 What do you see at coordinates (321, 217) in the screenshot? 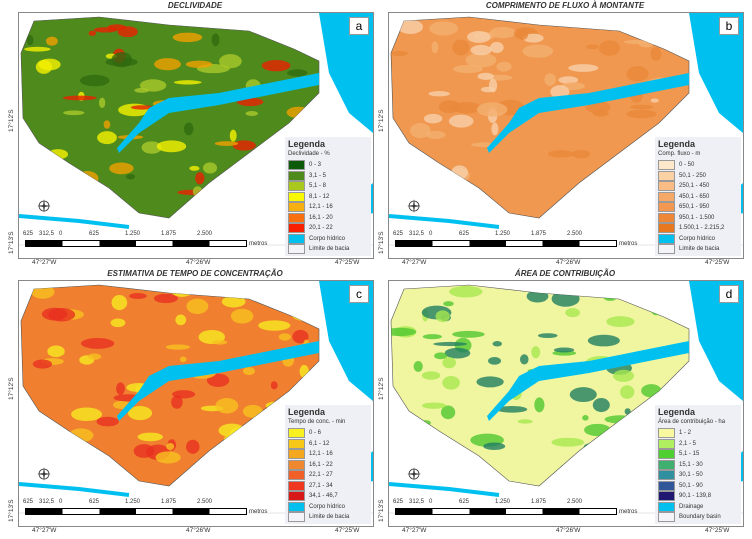
I see `legend-label: 16,1 - 20` at bounding box center [321, 217].